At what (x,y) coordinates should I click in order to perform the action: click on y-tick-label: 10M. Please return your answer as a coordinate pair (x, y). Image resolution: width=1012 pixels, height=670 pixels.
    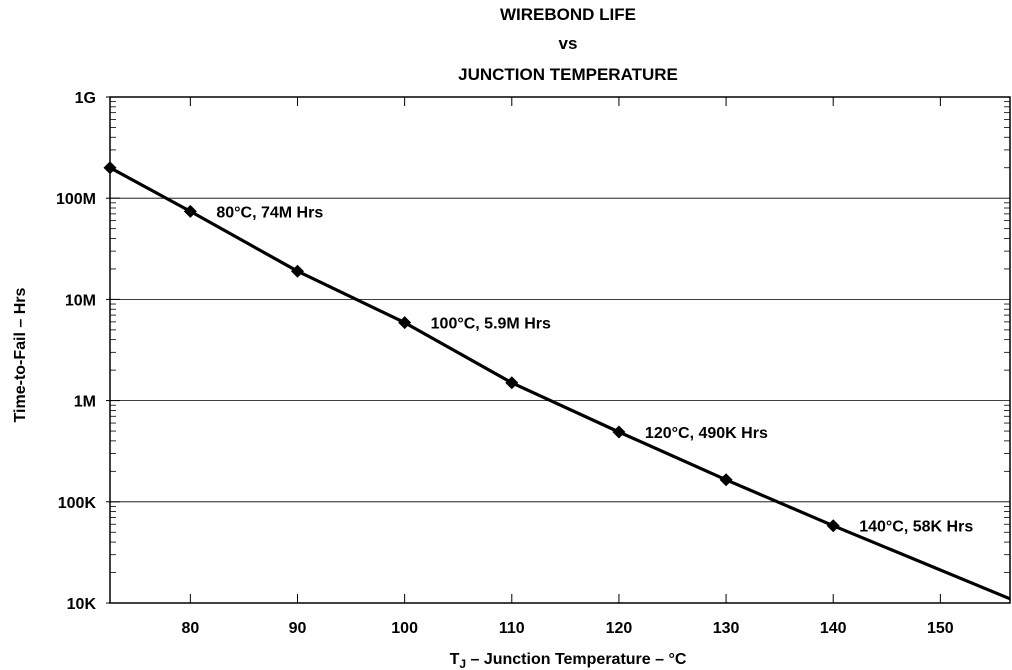
    Looking at the image, I should click on (80, 300).